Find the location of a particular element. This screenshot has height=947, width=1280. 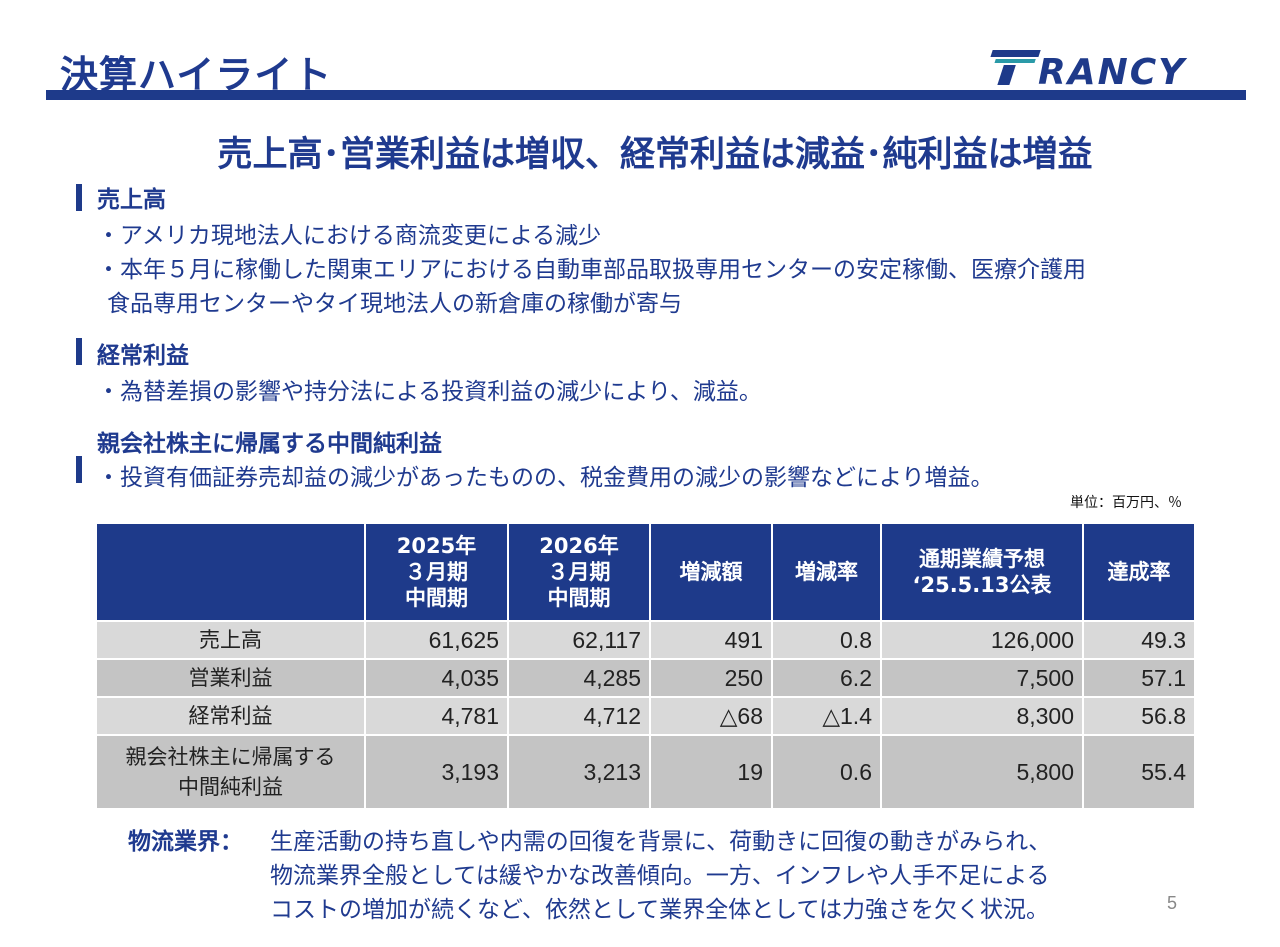

table-cell: 7,500 is located at coordinates (982, 678).